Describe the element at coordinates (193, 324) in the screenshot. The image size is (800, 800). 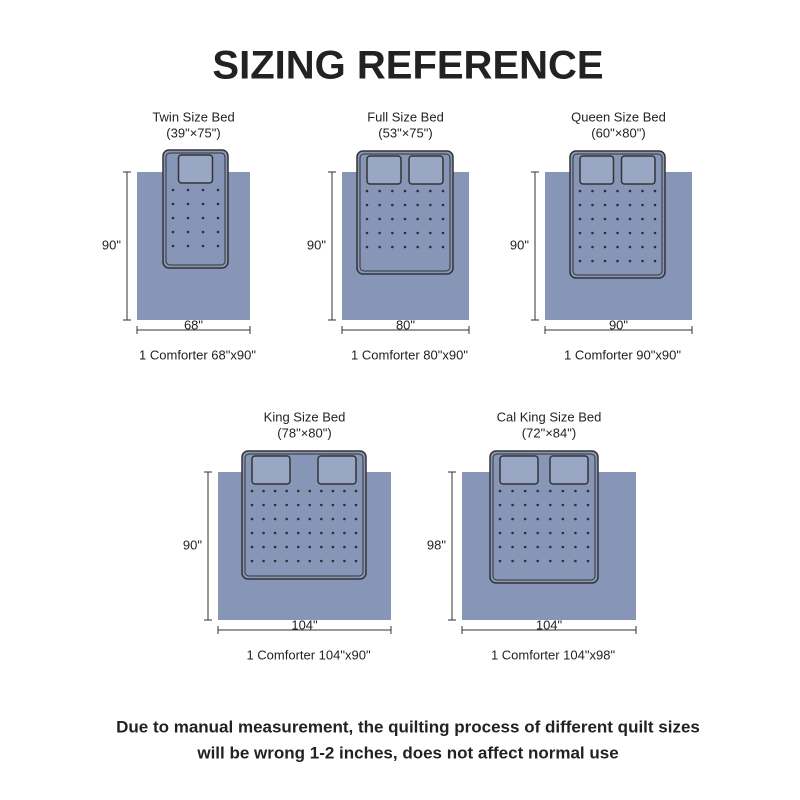
I see `width-label: 68"` at that location.